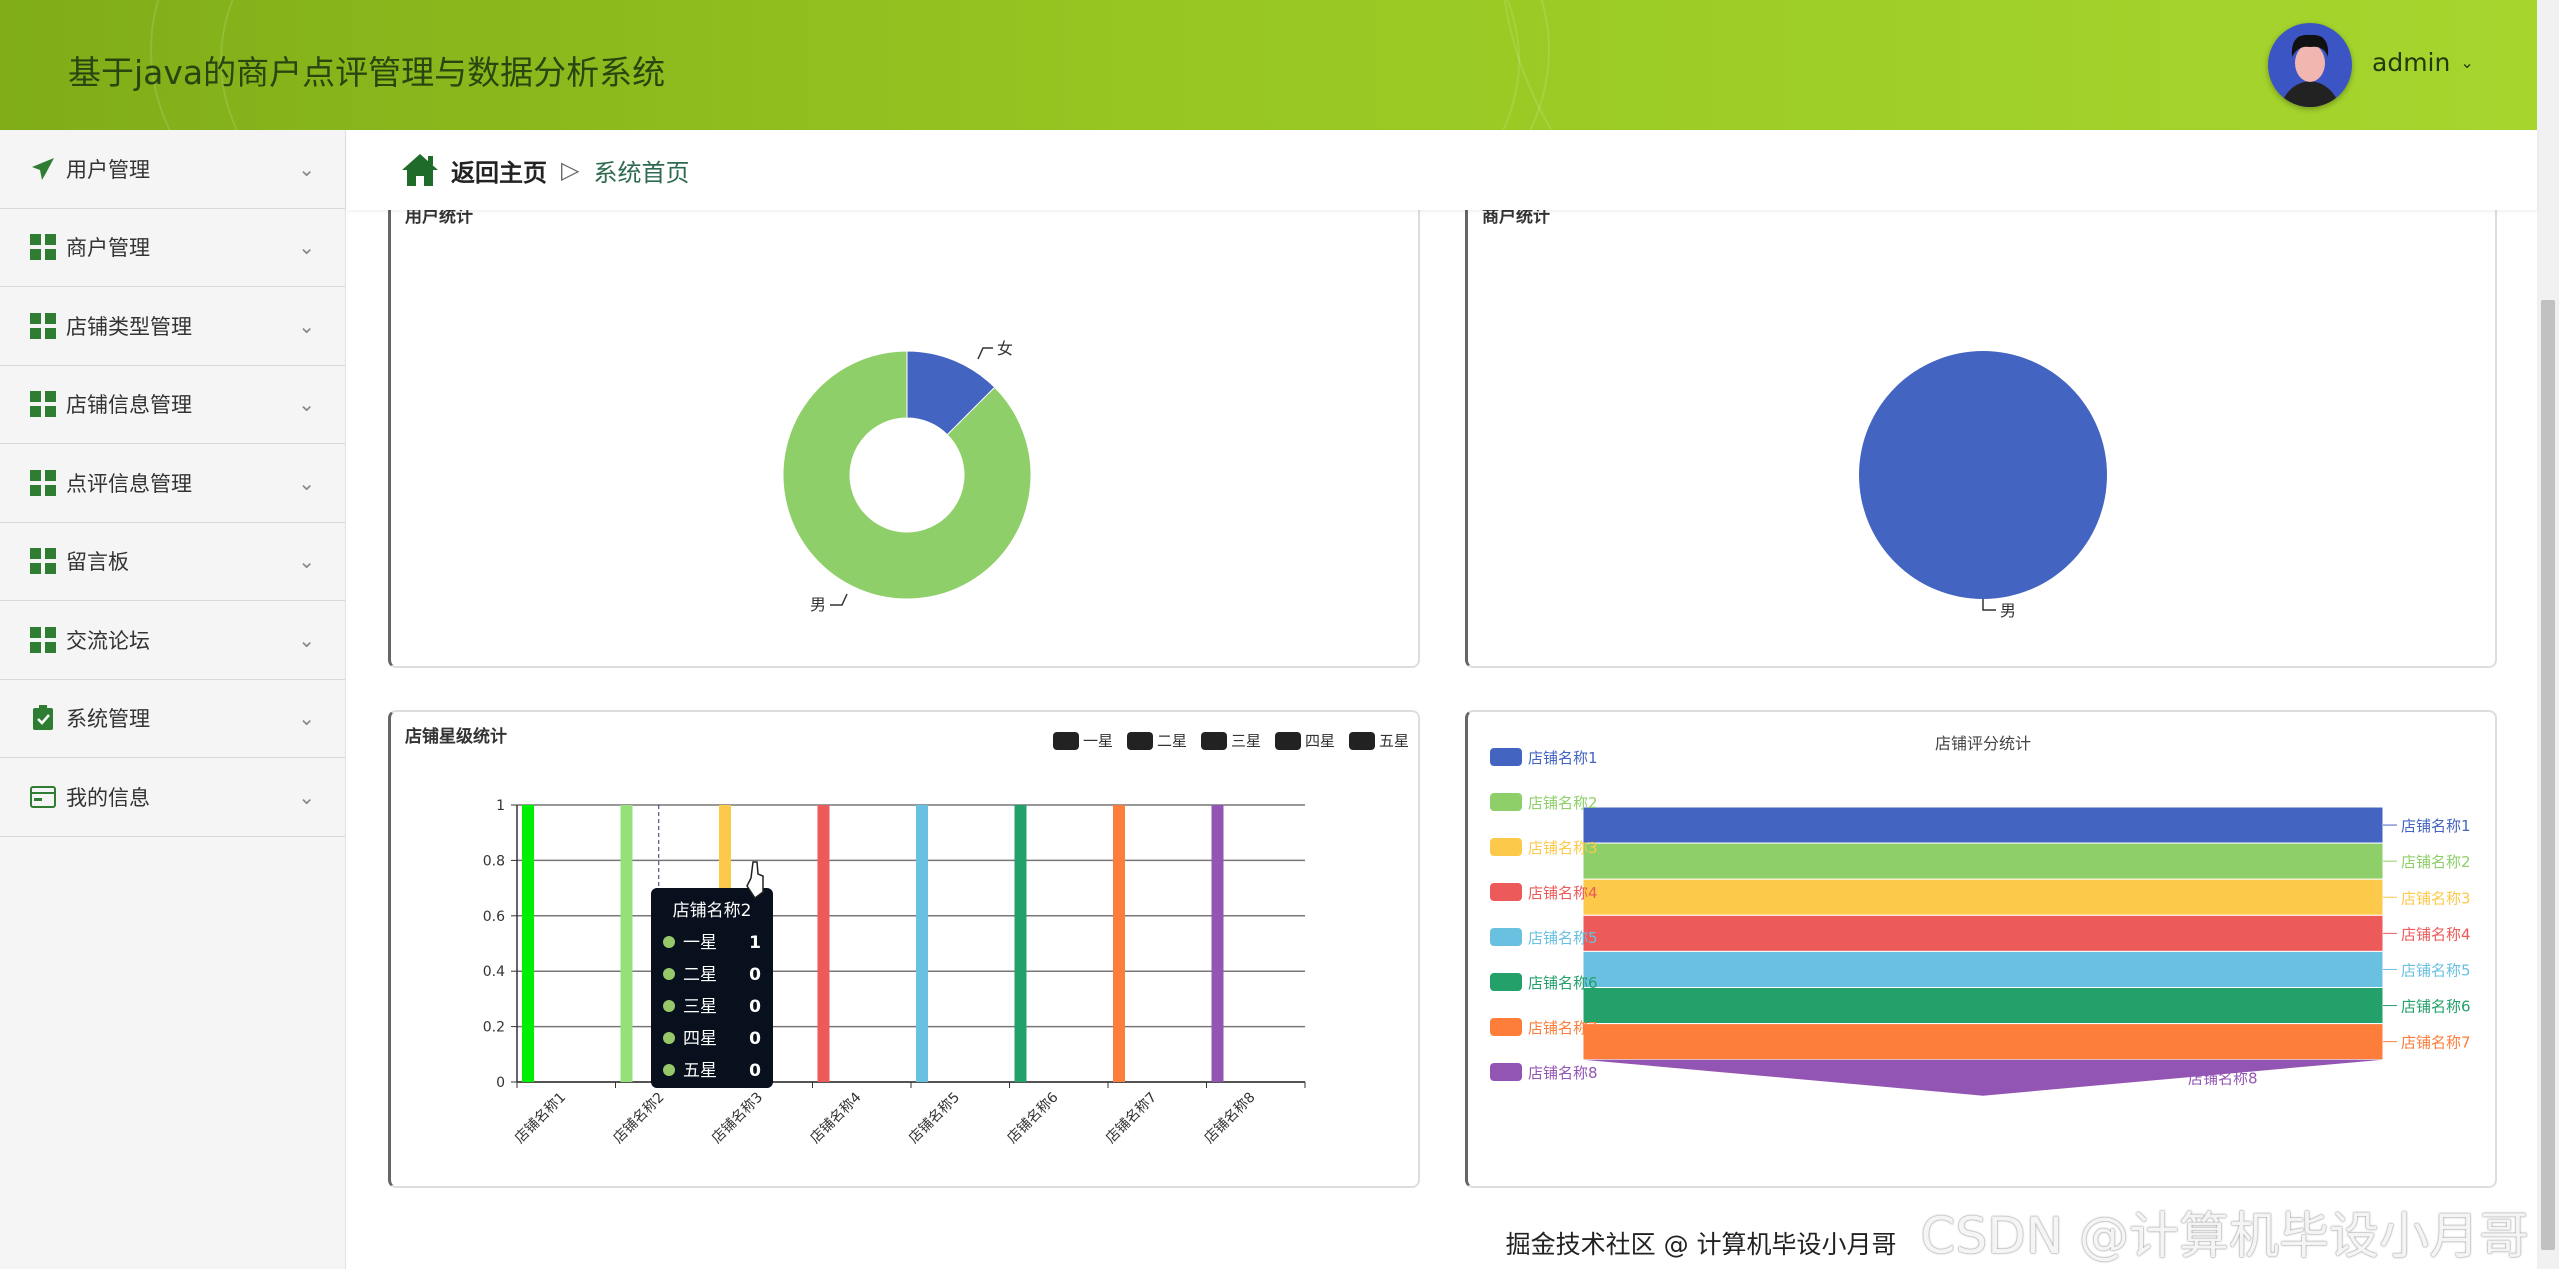 The image size is (2559, 1269). Describe the element at coordinates (494, 917) in the screenshot. I see `y-tick-label: 0.6` at that location.